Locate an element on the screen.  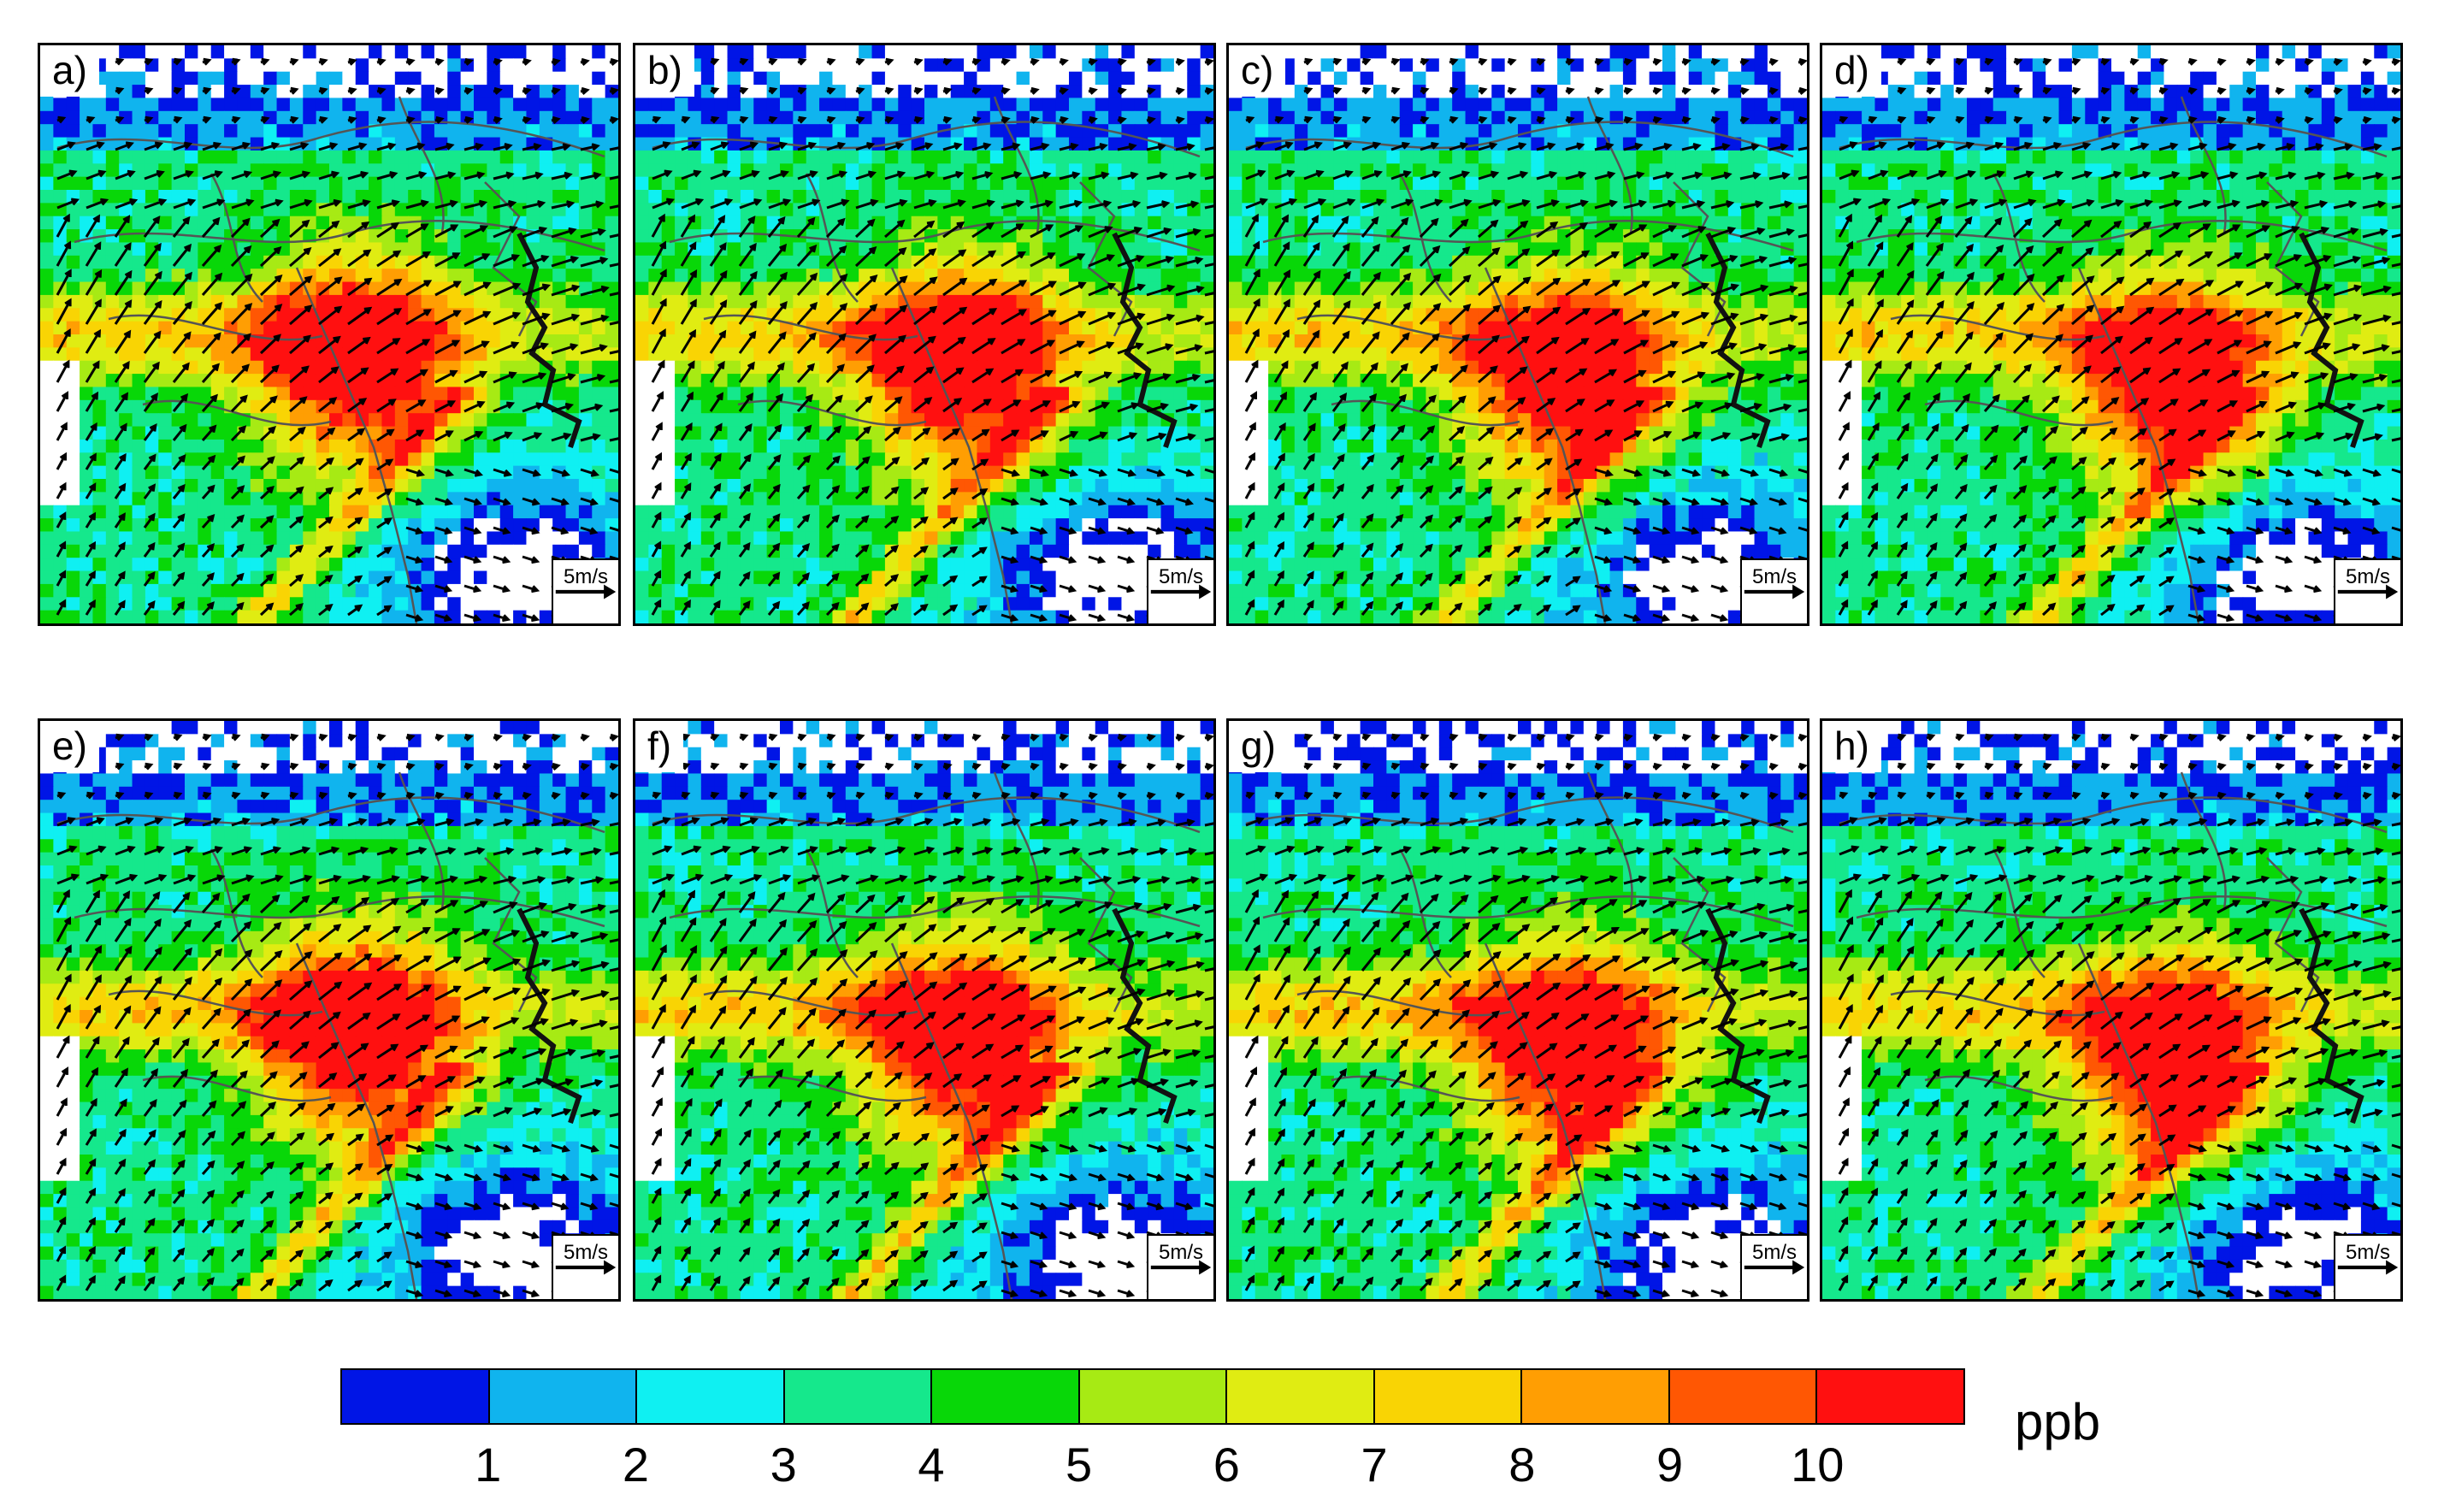
concentration-field is located at coordinates (924, 1010).